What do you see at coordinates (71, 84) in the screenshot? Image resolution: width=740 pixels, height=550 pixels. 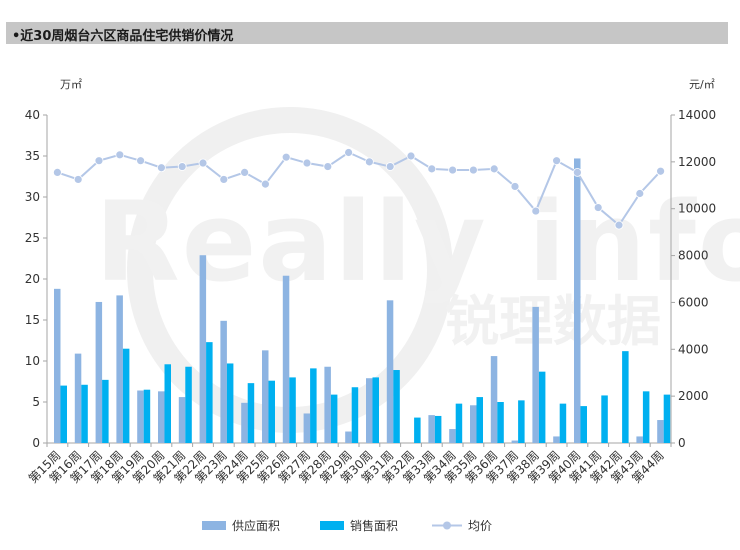 I see `y-left-unit: 万㎡` at bounding box center [71, 84].